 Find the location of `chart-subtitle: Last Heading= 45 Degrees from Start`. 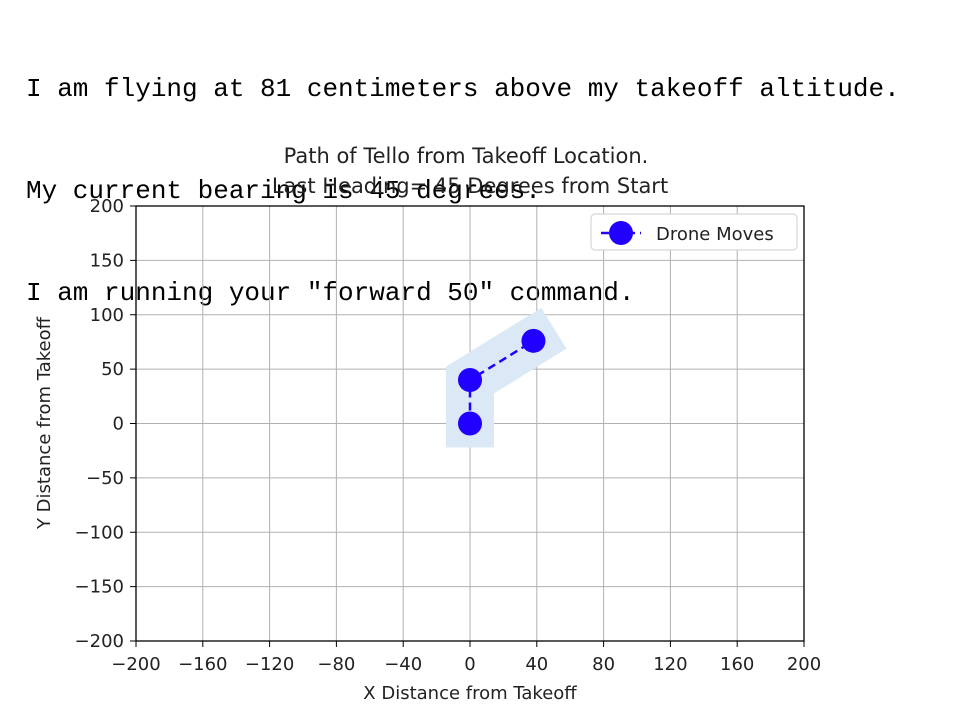

chart-subtitle: Last Heading= 45 Degrees from Start is located at coordinates (470, 186).